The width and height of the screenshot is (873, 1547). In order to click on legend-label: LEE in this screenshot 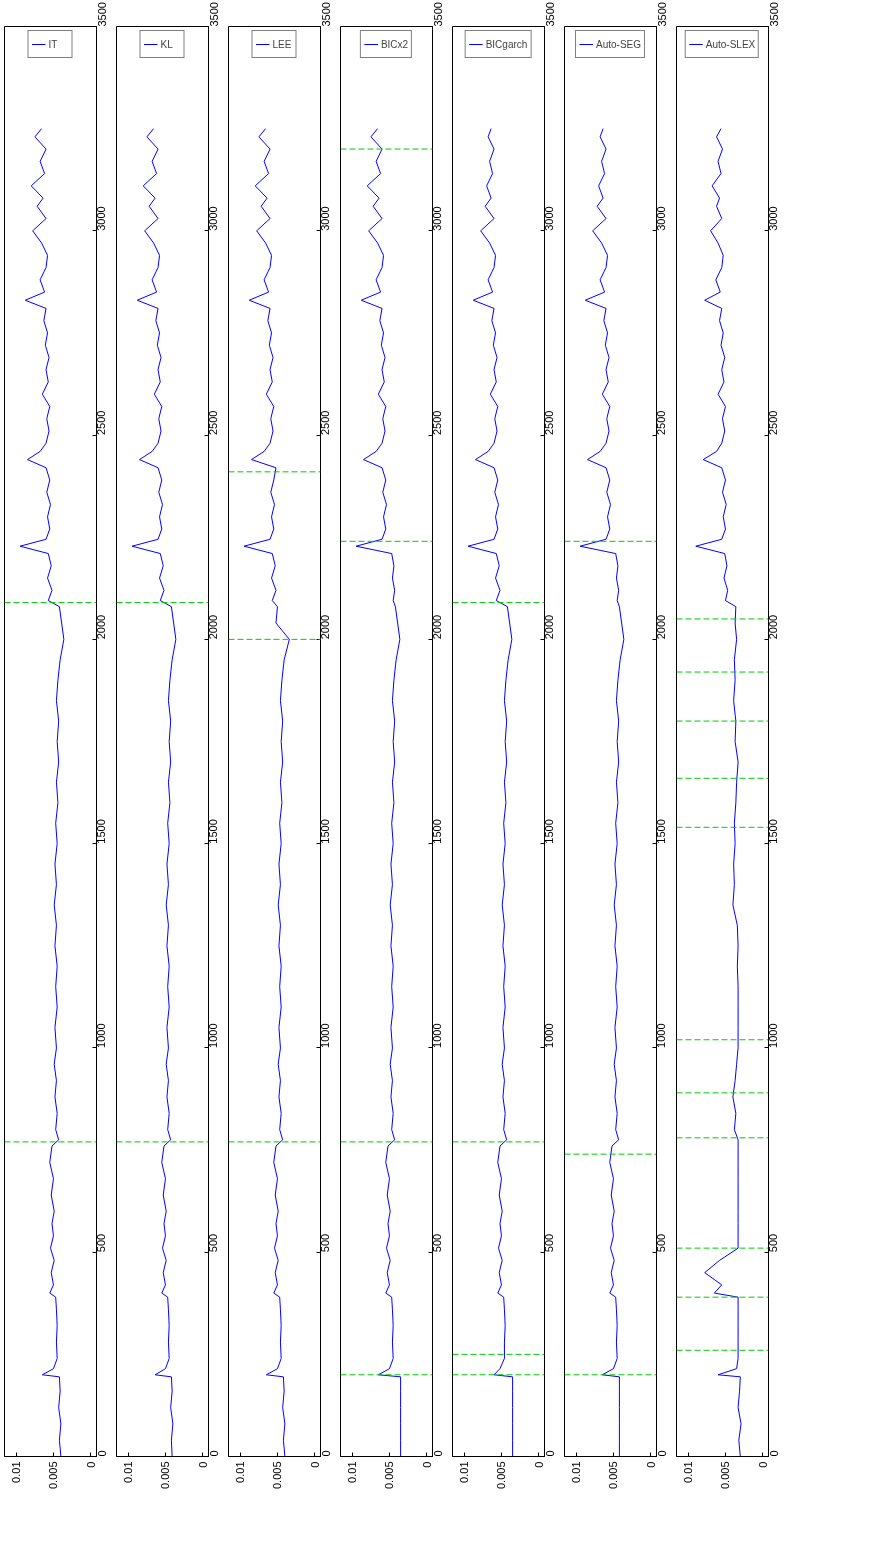, I will do `click(282, 44)`.